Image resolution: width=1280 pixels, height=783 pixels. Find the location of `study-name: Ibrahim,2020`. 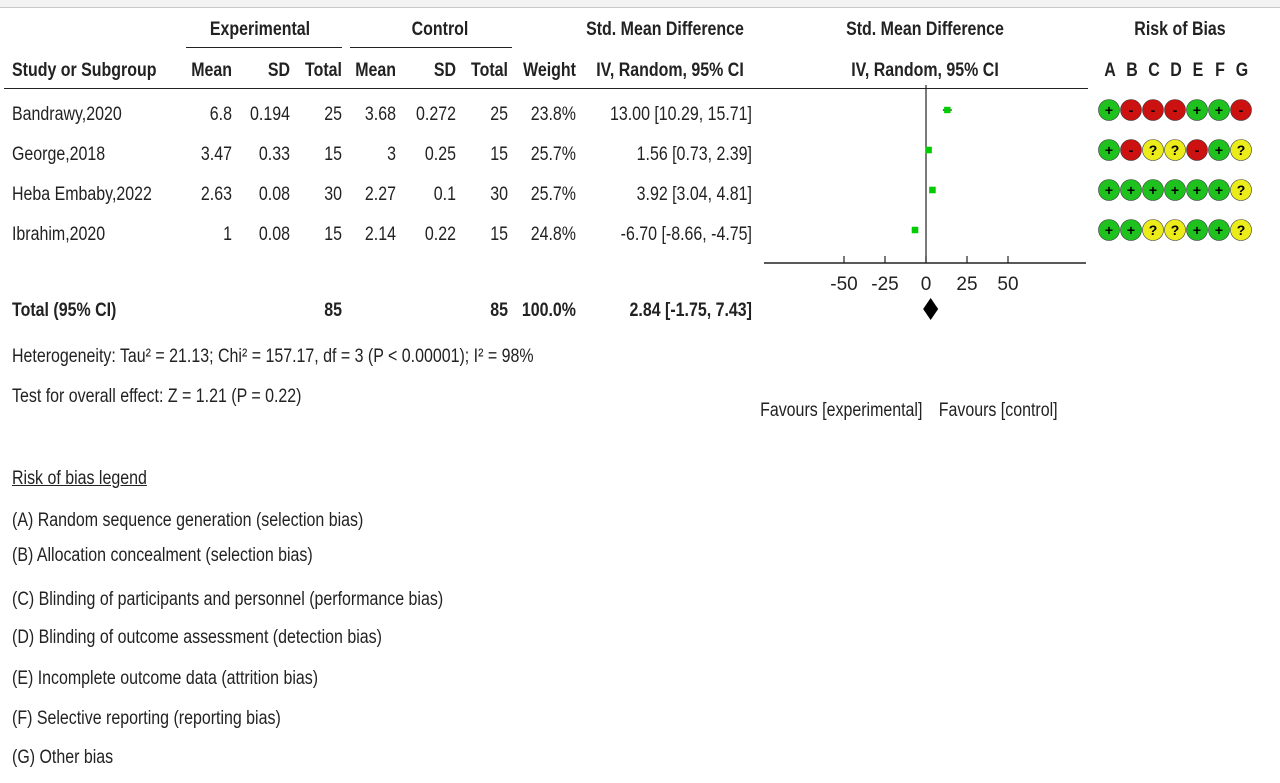

study-name: Ibrahim,2020 is located at coordinates (59, 234).